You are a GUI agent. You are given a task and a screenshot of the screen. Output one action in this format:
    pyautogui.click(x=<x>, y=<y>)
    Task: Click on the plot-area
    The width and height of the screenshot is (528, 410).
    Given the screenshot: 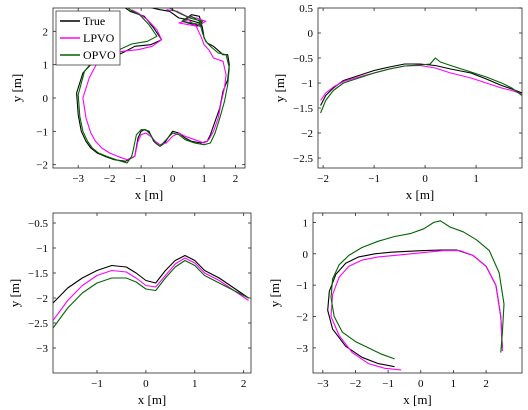 What is the action you would take?
    pyautogui.click(x=152, y=293)
    